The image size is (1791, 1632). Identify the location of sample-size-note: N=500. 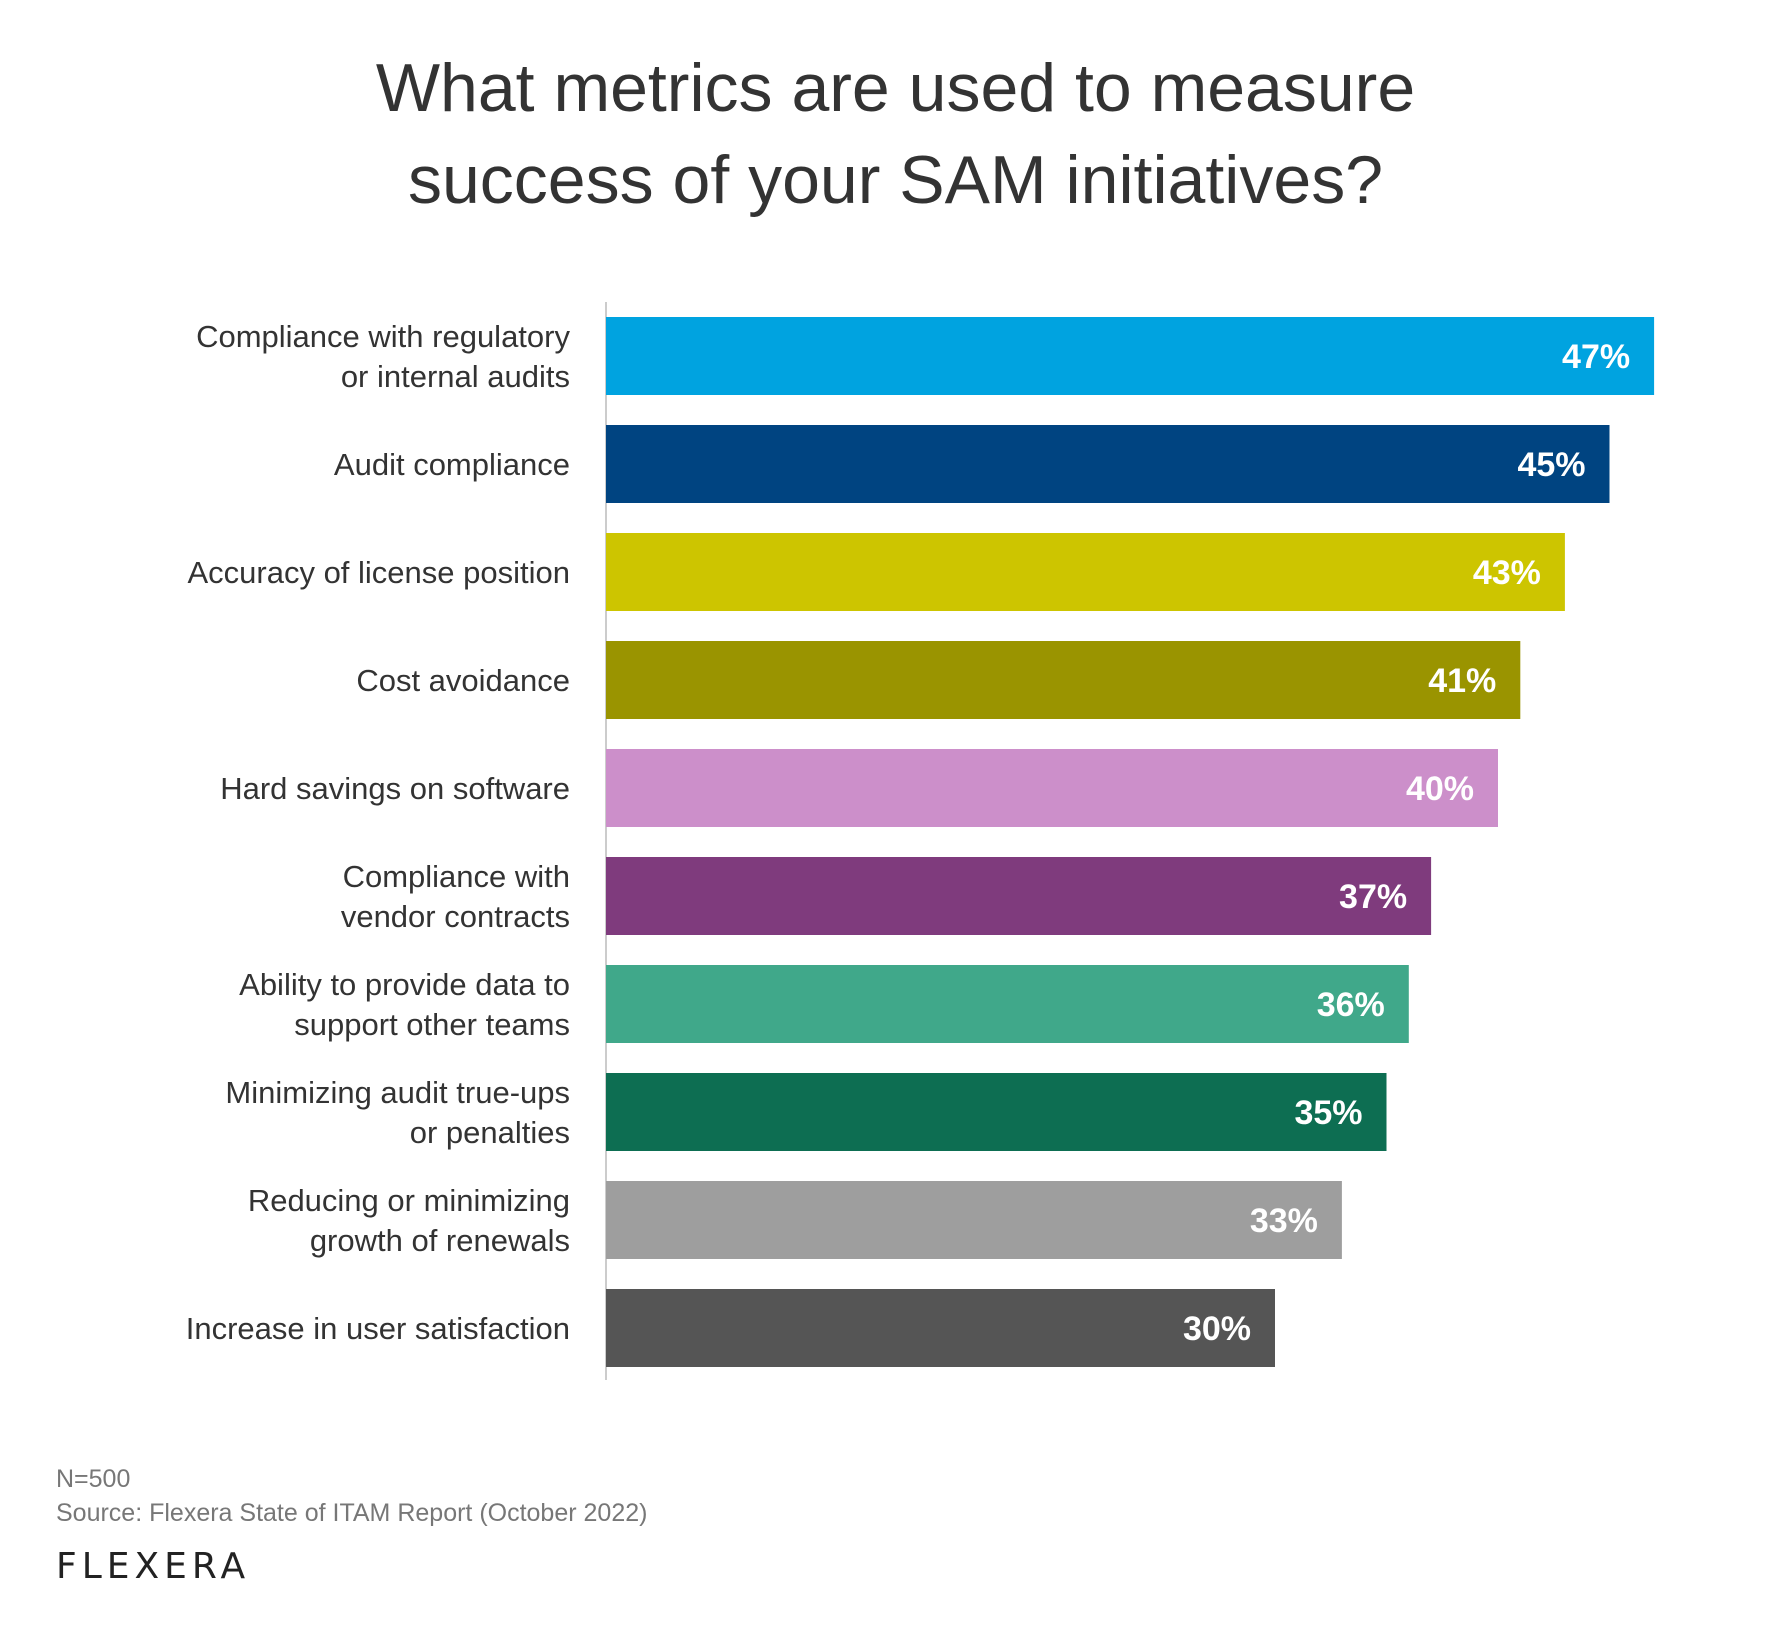
(93, 1479).